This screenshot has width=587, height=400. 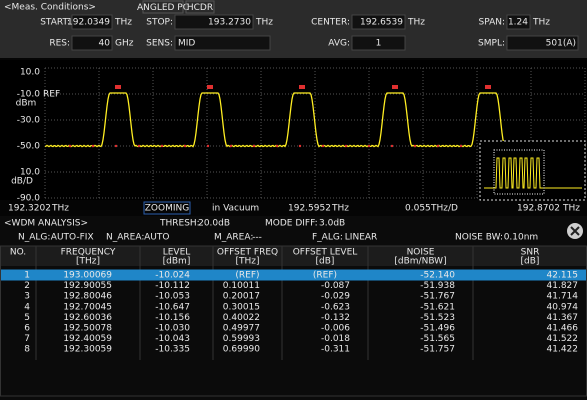 What do you see at coordinates (172, 318) in the screenshot?
I see `table-cell: -10.156` at bounding box center [172, 318].